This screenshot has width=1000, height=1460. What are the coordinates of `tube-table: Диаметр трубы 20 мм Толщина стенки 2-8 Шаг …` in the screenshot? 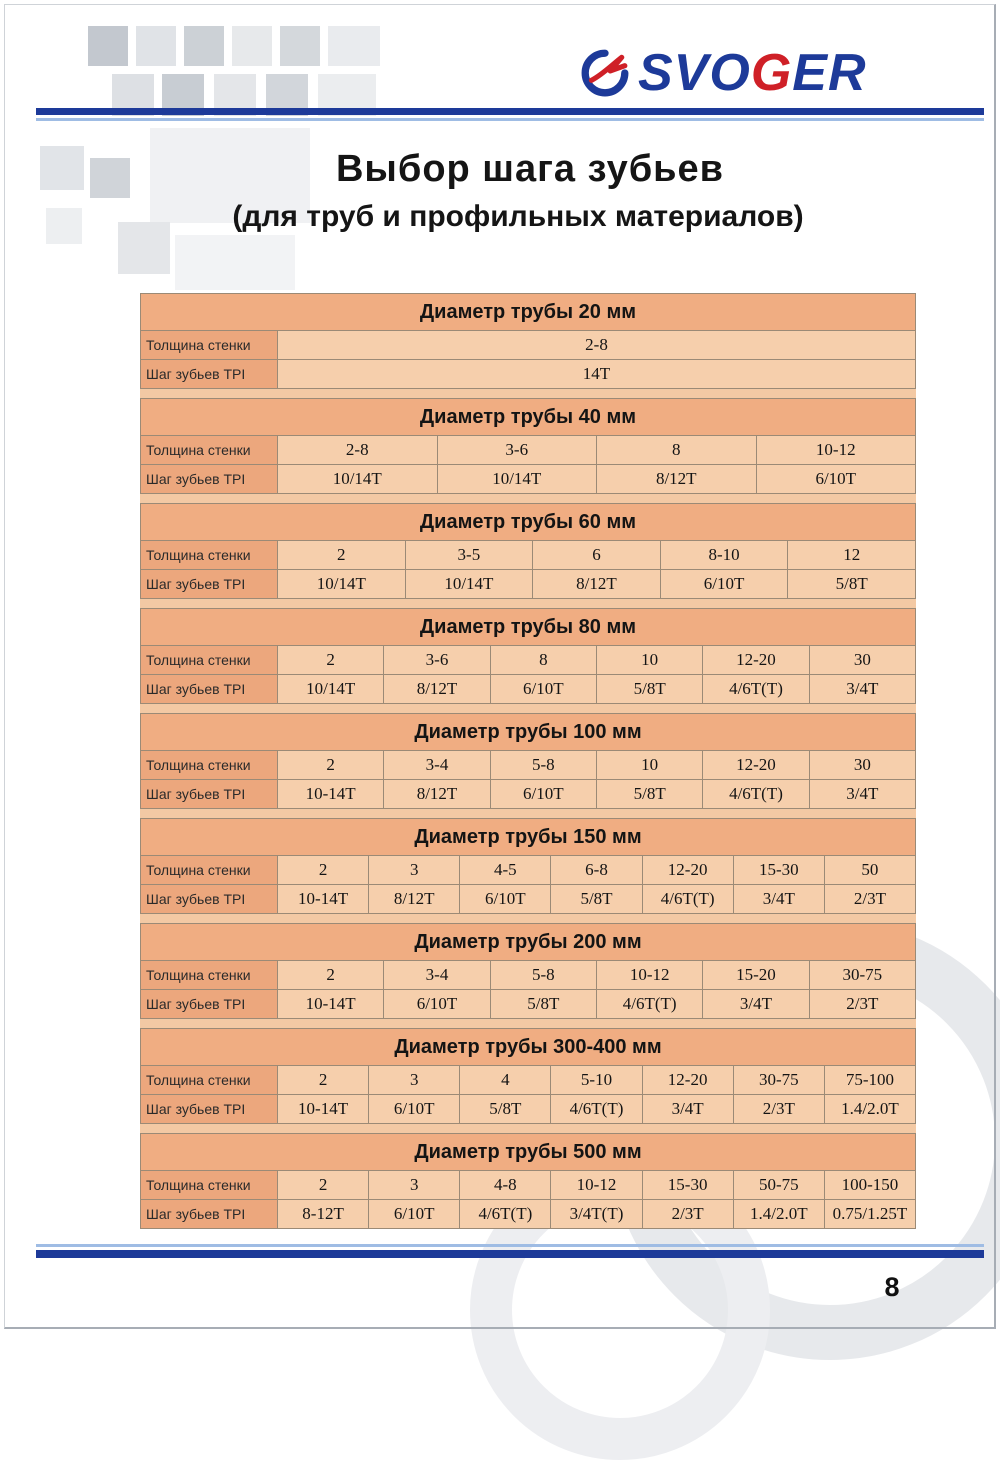 It's located at (528, 341).